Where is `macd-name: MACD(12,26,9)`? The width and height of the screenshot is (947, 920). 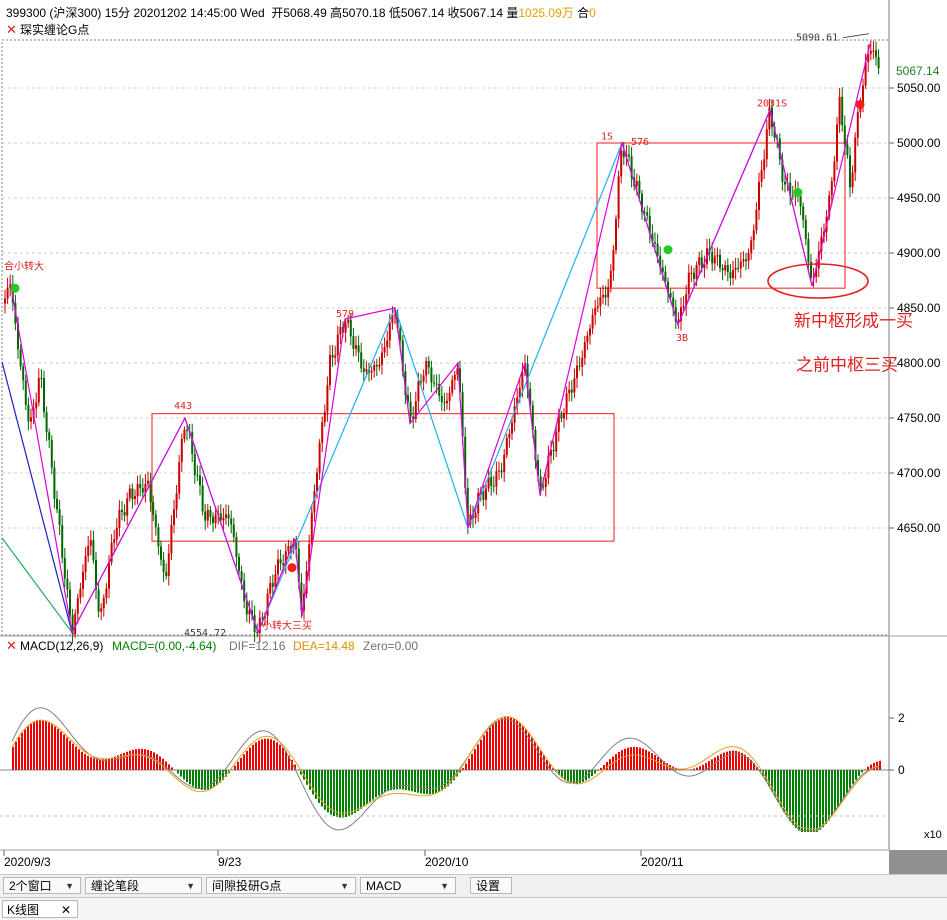
macd-name: MACD(12,26,9) is located at coordinates (61, 646).